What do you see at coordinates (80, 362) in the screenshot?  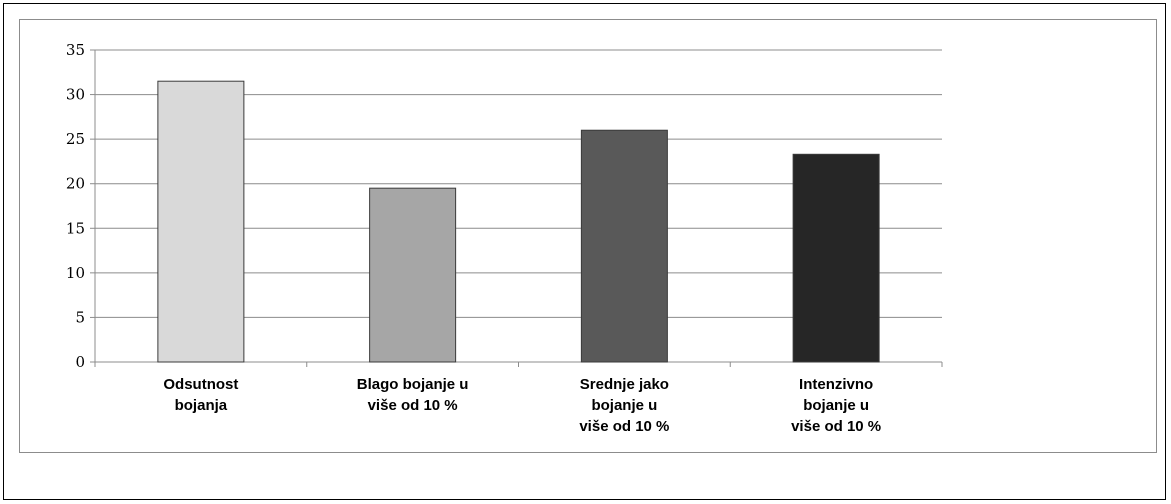 I see `y-tick-label: 0` at bounding box center [80, 362].